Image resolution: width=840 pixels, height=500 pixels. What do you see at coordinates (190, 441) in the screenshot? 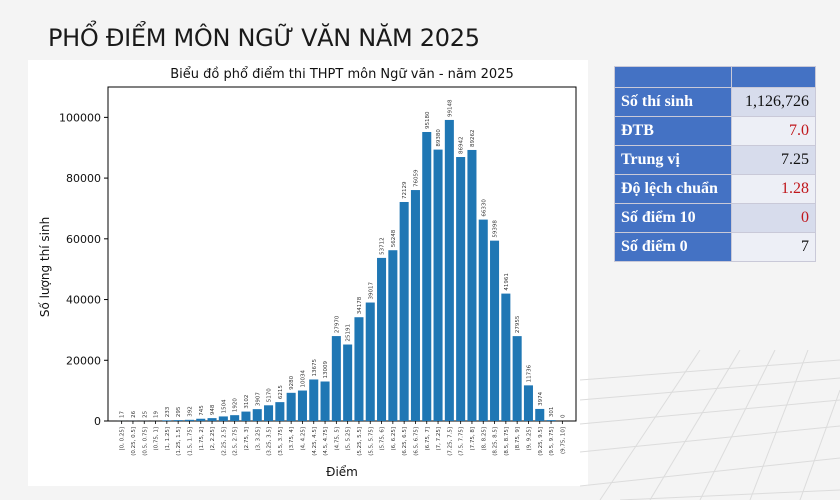
I see `x-tick-label: (1.5, 1.75]` at bounding box center [190, 441].